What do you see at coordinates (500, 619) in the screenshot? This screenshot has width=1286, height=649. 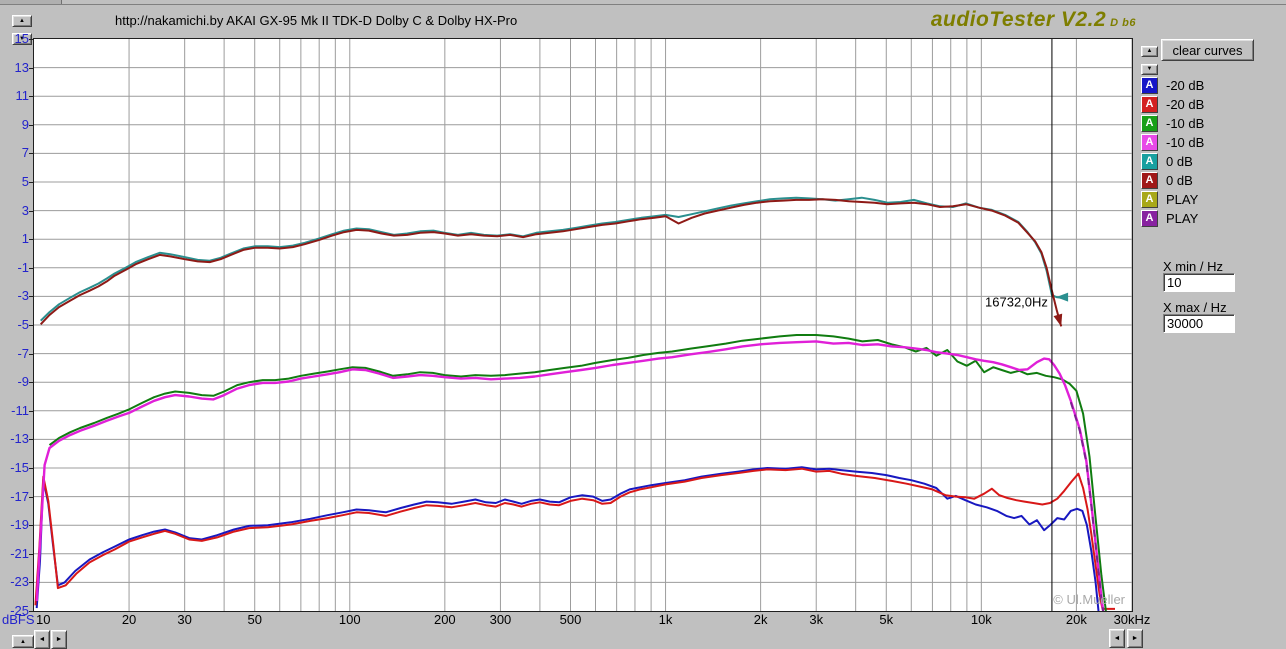 I see `x-tick-label: 300` at bounding box center [500, 619].